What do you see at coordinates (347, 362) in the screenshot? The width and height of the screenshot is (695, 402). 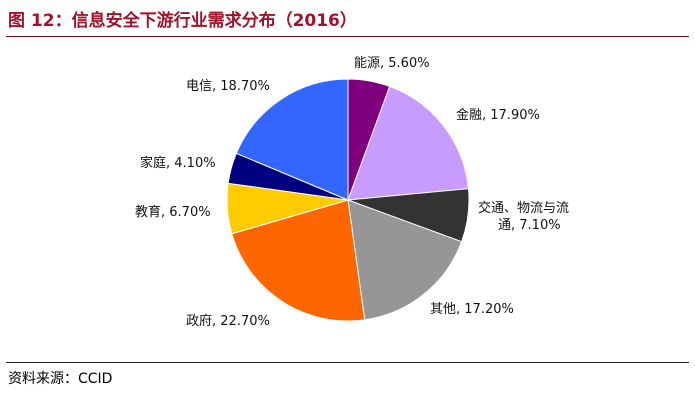 I see `source-rule` at bounding box center [347, 362].